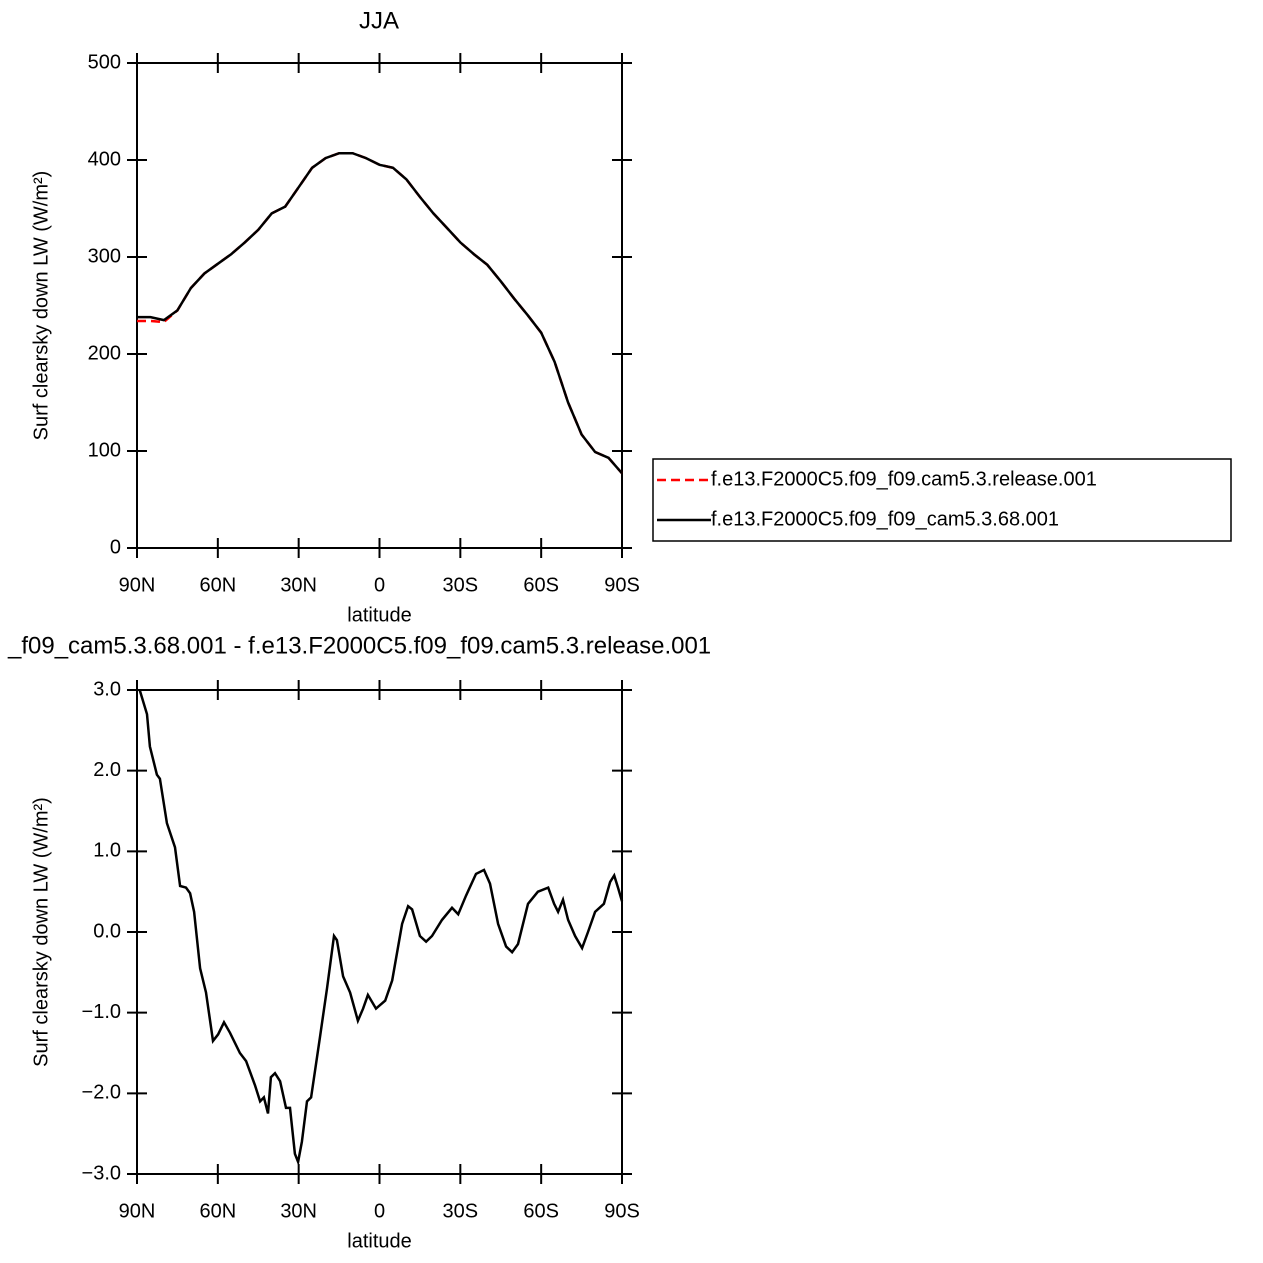  I want to click on legend-box, so click(942, 500).